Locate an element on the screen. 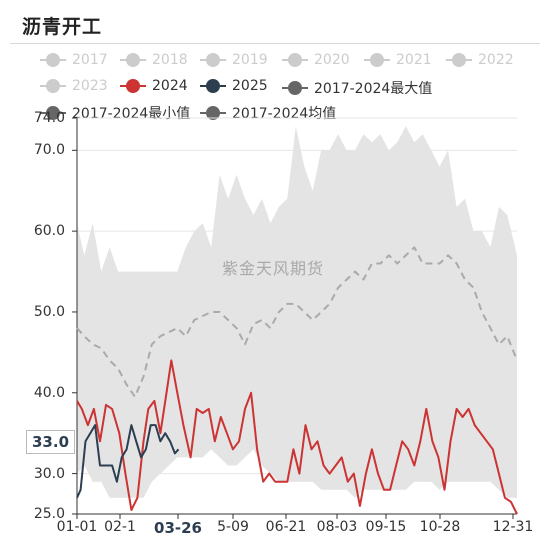  legend-label: 2024 is located at coordinates (170, 86).